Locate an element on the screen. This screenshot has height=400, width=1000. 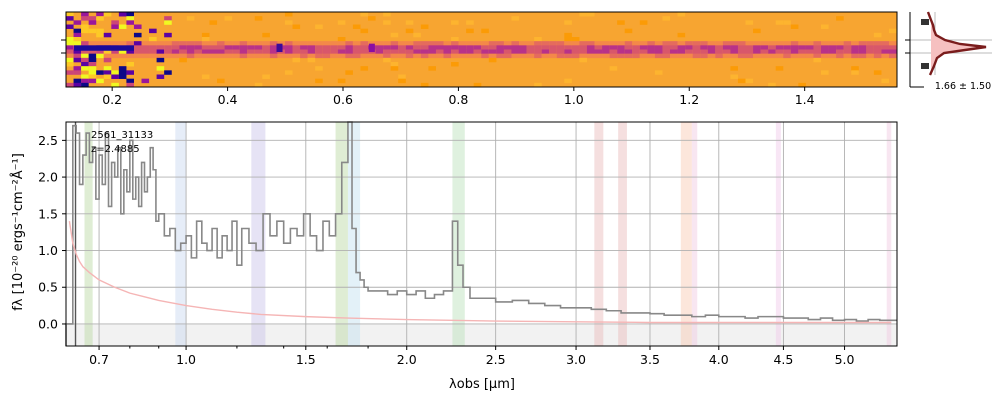
x-tick-label: 4.0 is located at coordinates (719, 359).